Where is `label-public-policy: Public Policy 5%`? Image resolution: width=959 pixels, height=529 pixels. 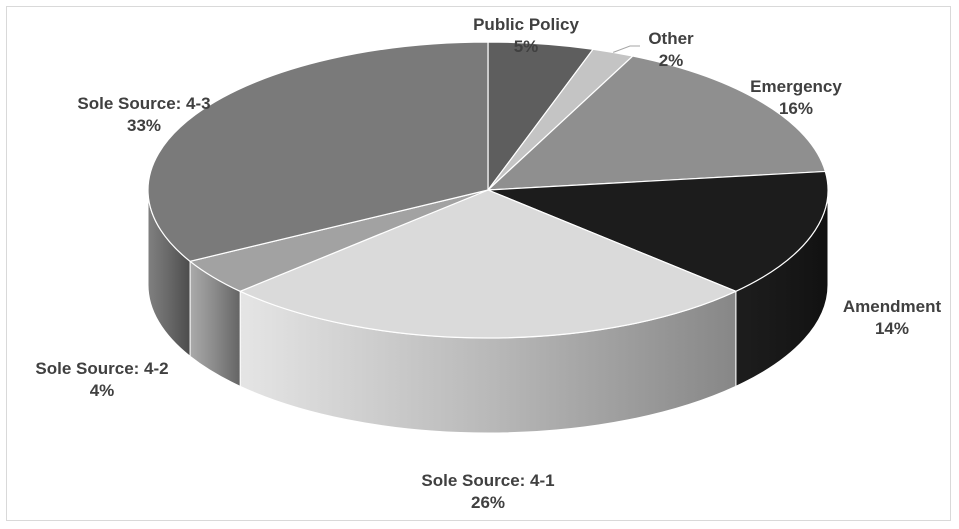 label-public-policy: Public Policy 5% is located at coordinates (526, 36).